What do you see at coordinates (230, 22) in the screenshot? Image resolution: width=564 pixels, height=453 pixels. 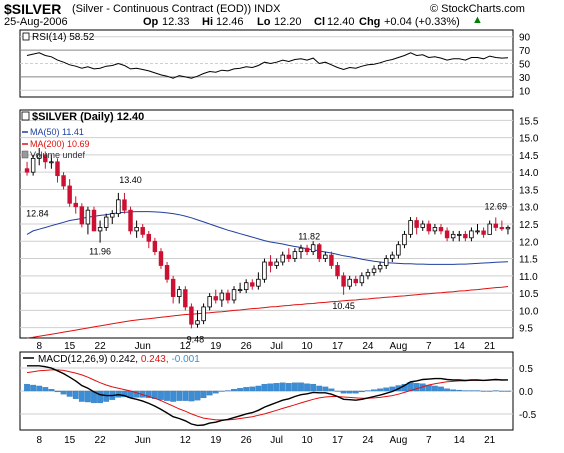 I see `high-value: 12.46` at bounding box center [230, 22].